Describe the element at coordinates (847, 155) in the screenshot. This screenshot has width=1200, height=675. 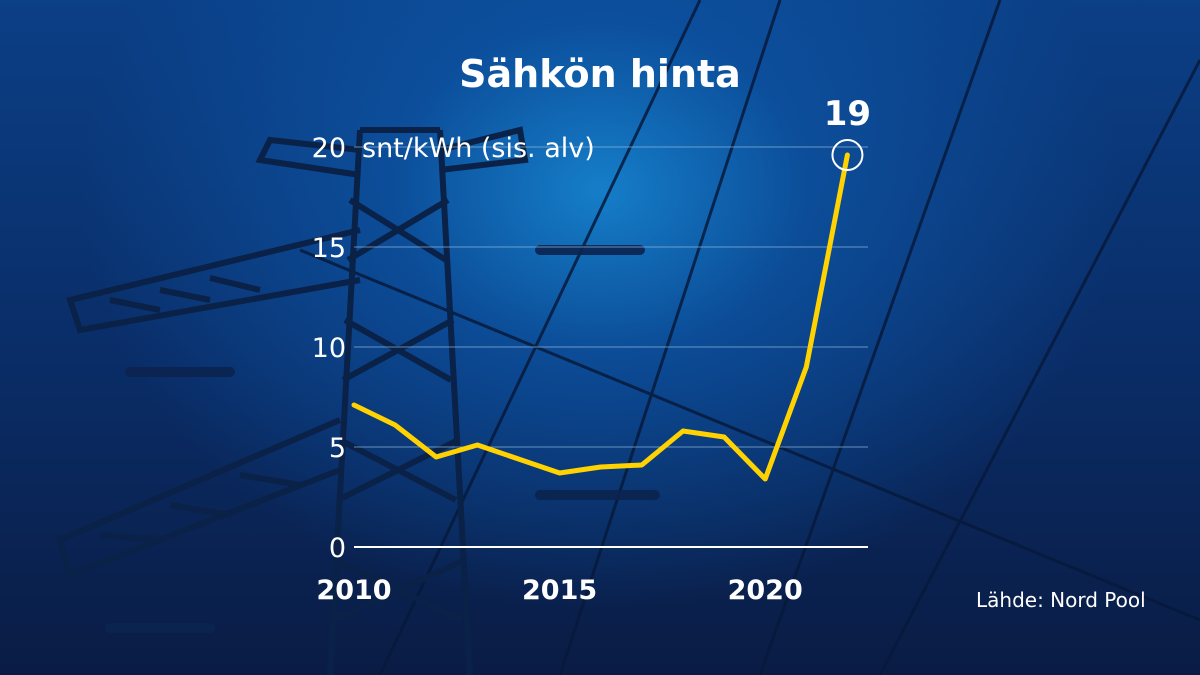
I see `last-point-highlight-circle` at that location.